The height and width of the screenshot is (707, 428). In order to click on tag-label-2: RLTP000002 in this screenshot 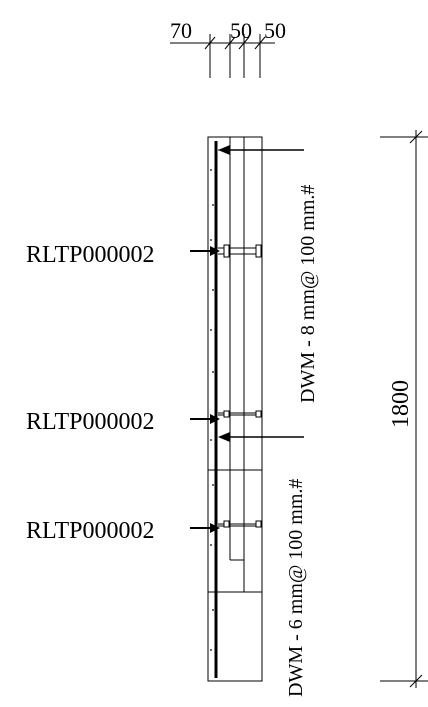, I will do `click(90, 422)`.